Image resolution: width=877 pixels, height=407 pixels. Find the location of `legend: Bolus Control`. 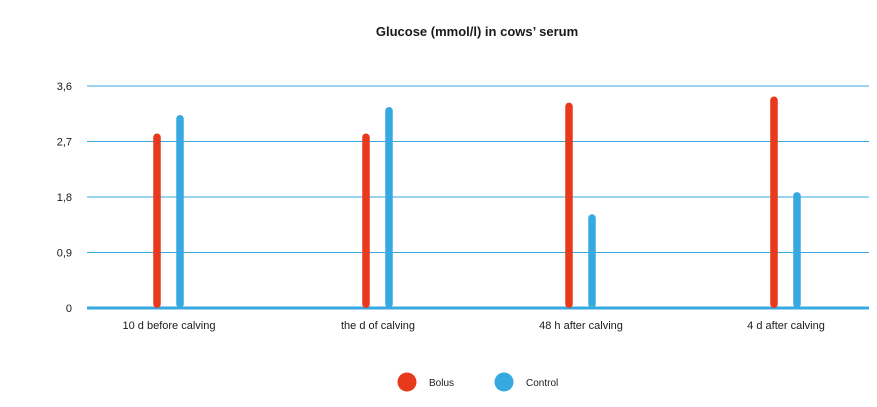

legend: Bolus Control is located at coordinates (477, 382).